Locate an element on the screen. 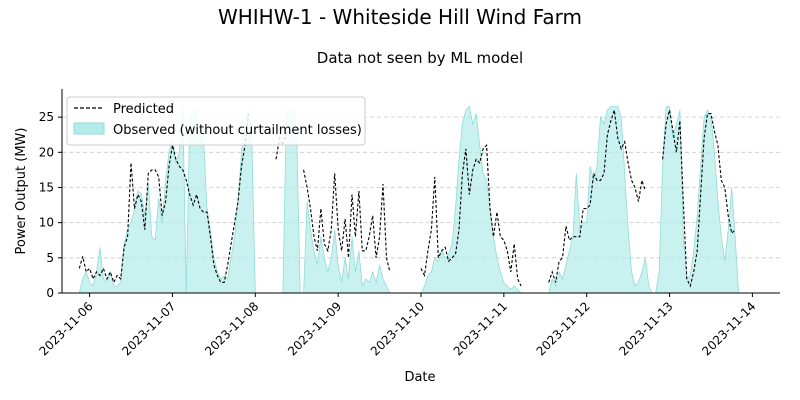 This screenshot has height=400, width=800. x-tick-label: 2023-11-09 is located at coordinates (314, 328).